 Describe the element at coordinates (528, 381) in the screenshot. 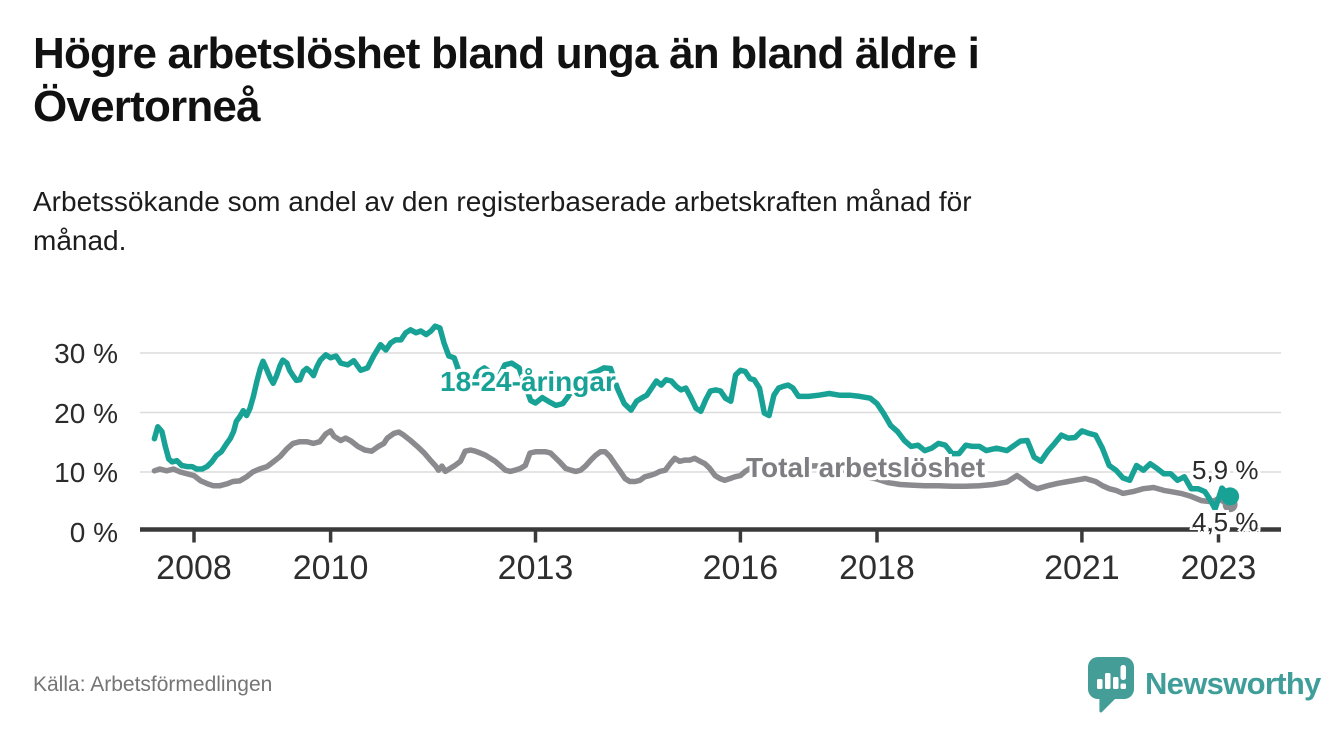

I see `series-label-youth: 18-24-åringar` at that location.